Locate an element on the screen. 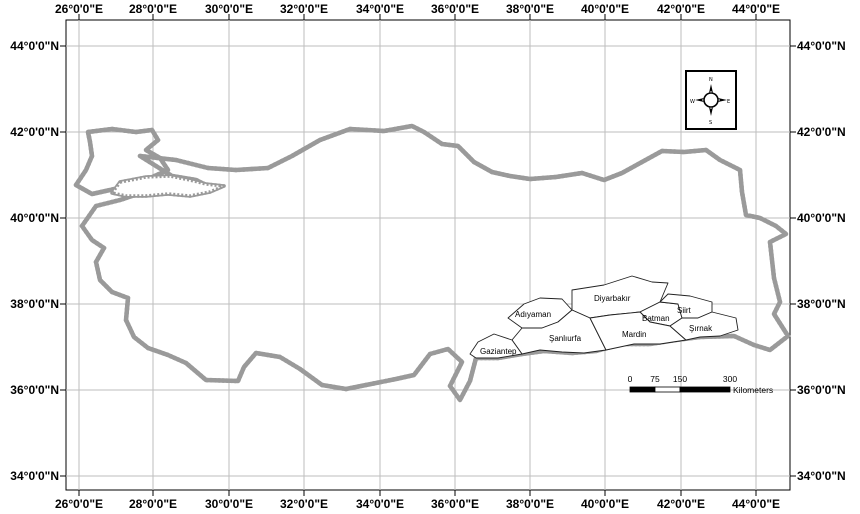  lon-label-top: 26°0'0"E is located at coordinates (79, 9).